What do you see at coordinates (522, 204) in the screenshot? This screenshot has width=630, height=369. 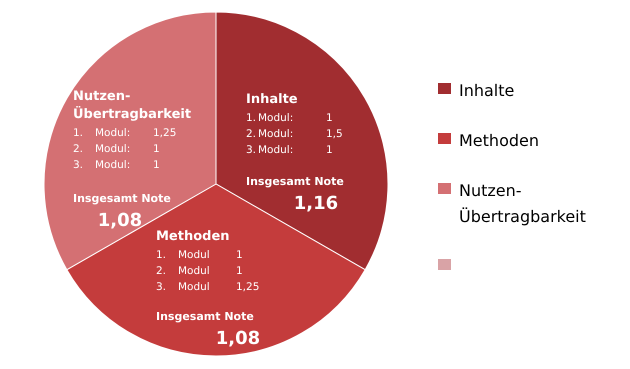 I see `legend-label: Nutzen- Übertragbarkeit` at bounding box center [522, 204].